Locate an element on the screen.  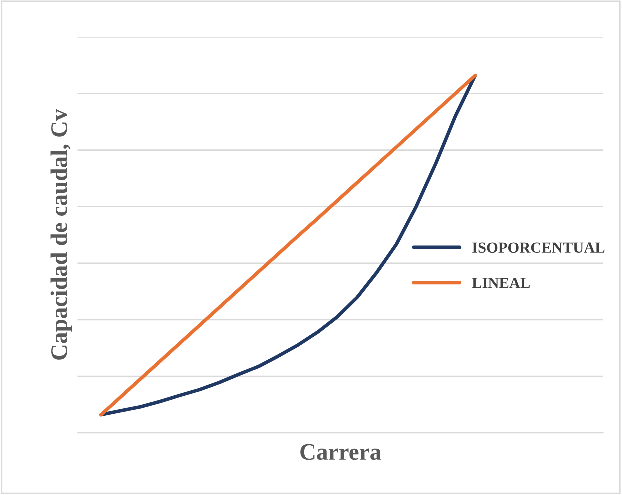
y-axis-title: Capacidad de caudal, Cv is located at coordinates (61, 234).